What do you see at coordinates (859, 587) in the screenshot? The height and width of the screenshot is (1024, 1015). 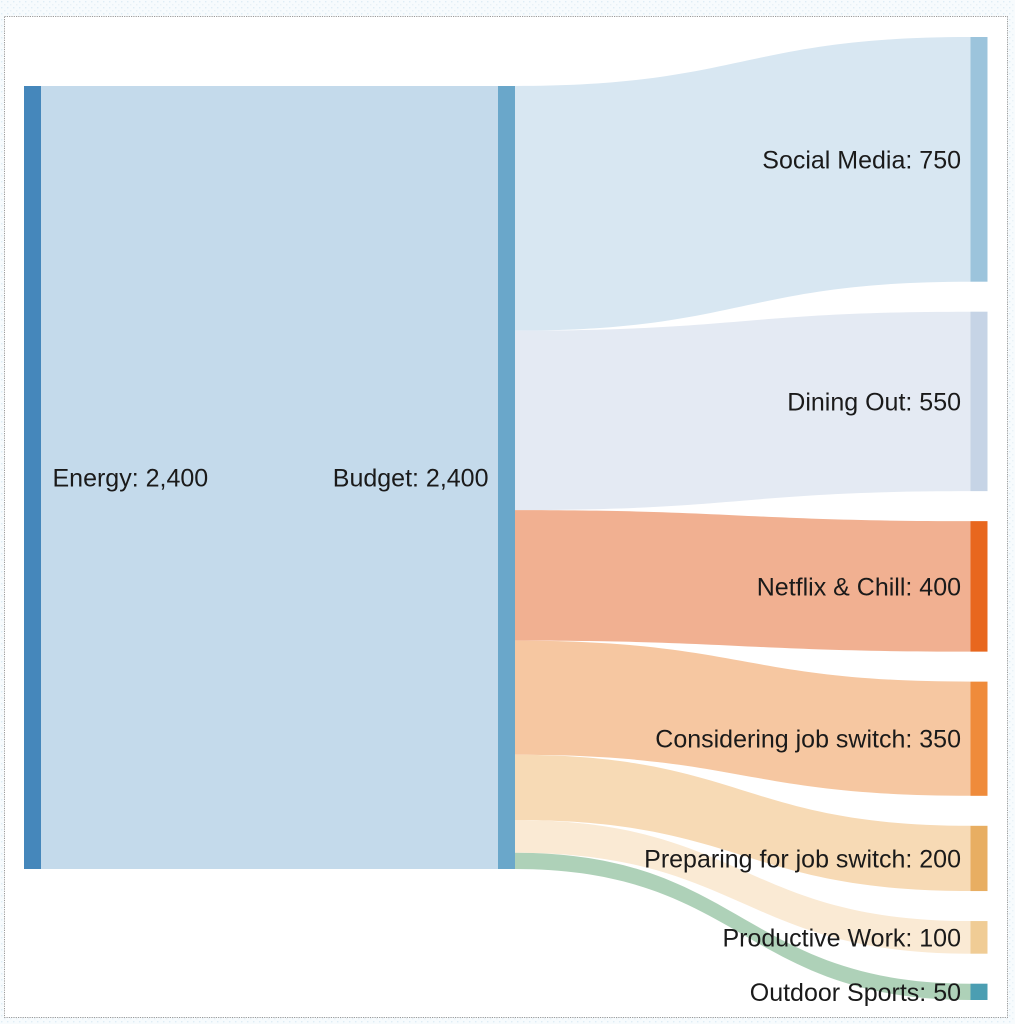 I see `svg-text: Netflix & Chill: 400` at bounding box center [859, 587].